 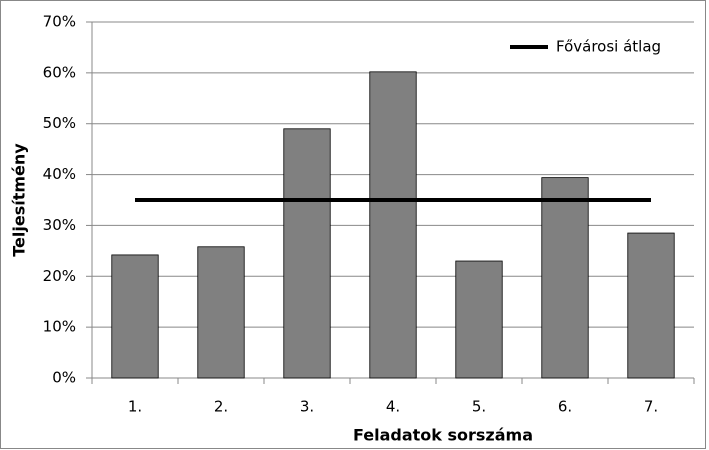 What do you see at coordinates (608, 47) in the screenshot?
I see `legend-label: Fővárosi átlag` at bounding box center [608, 47].